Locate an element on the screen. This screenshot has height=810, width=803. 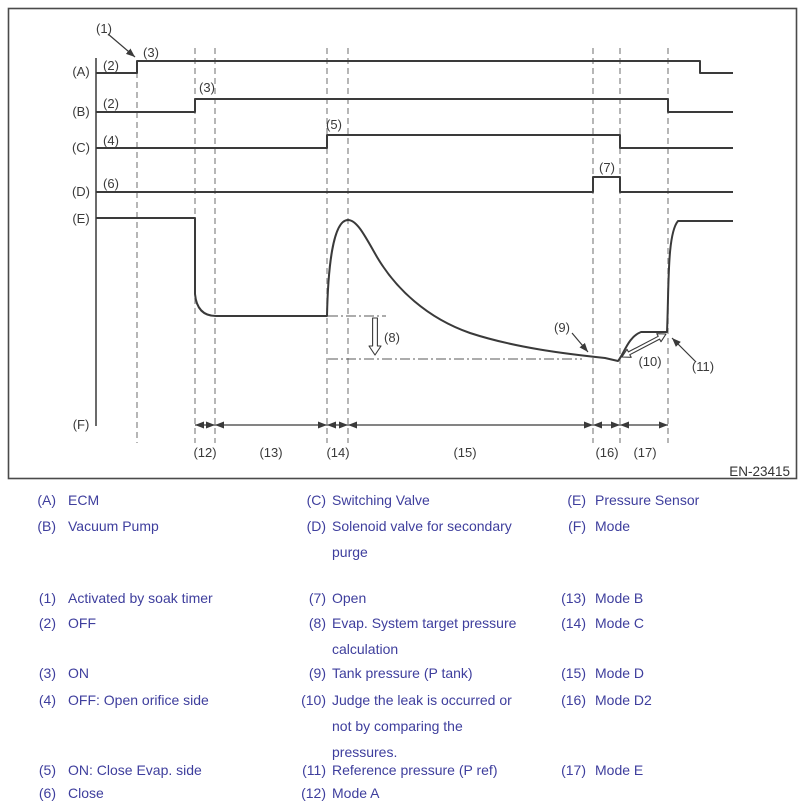
callout-2-pump: (2) is located at coordinates (111, 103).